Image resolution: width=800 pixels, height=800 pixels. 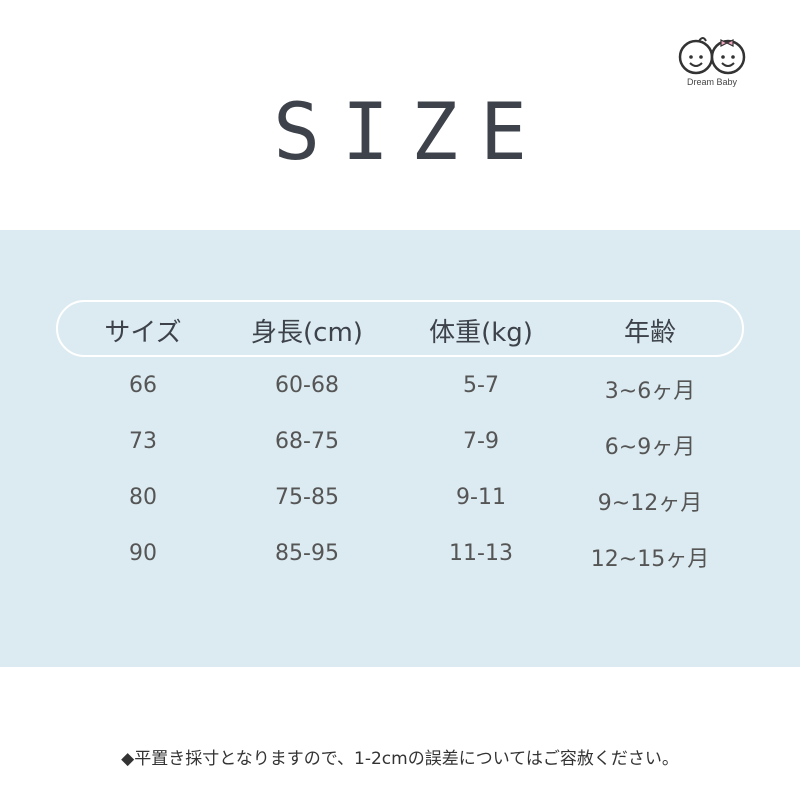 I want to click on table-cell: 9~12ヶ月, so click(x=650, y=503).